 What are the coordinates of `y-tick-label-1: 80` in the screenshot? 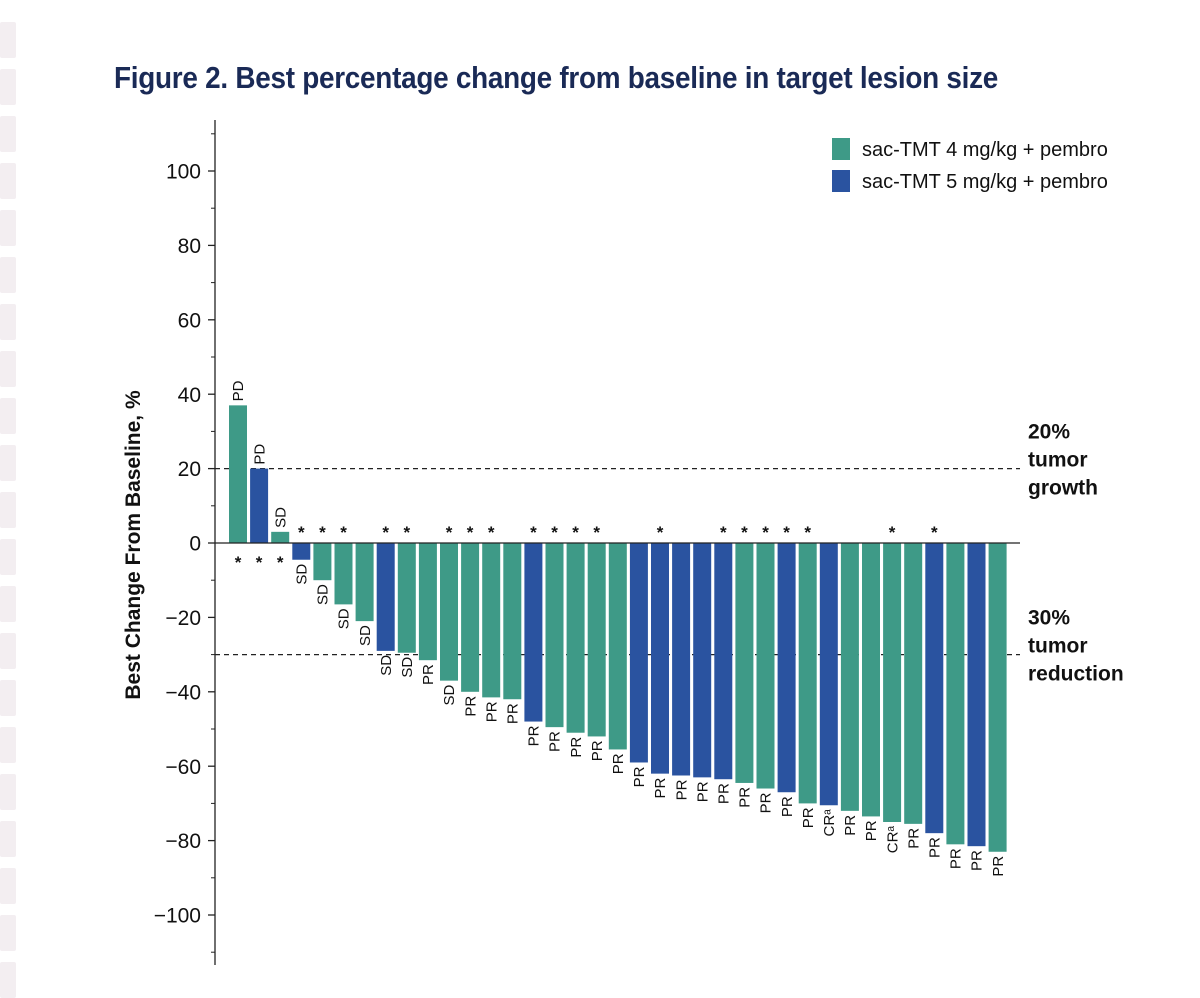 It's located at (189, 246).